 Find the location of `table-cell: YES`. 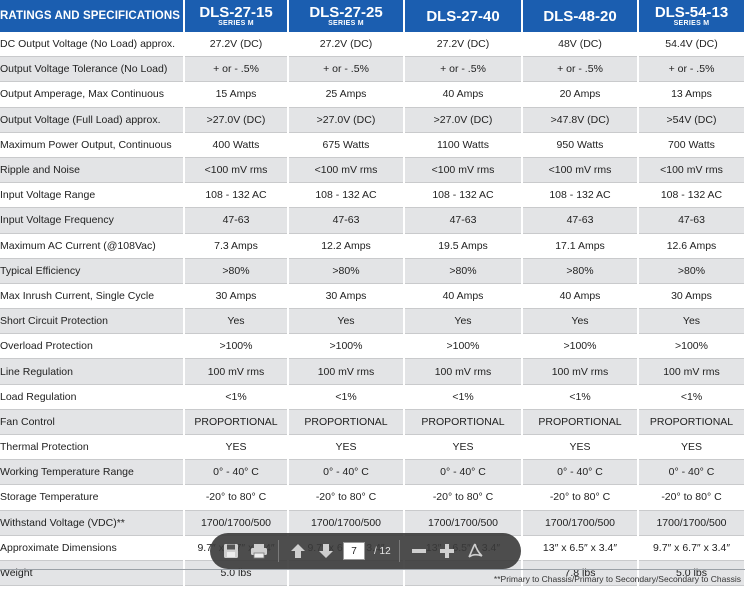

table-cell: YES is located at coordinates (236, 447).